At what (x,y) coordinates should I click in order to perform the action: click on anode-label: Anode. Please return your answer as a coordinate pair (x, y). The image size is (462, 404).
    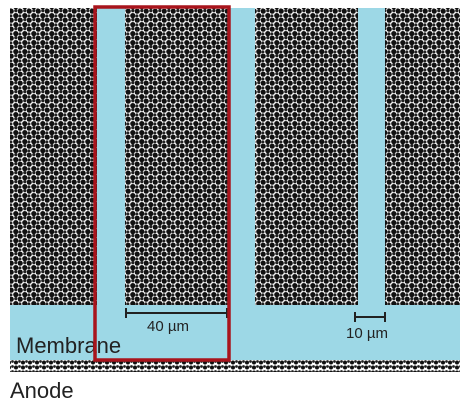
    Looking at the image, I should click on (42, 390).